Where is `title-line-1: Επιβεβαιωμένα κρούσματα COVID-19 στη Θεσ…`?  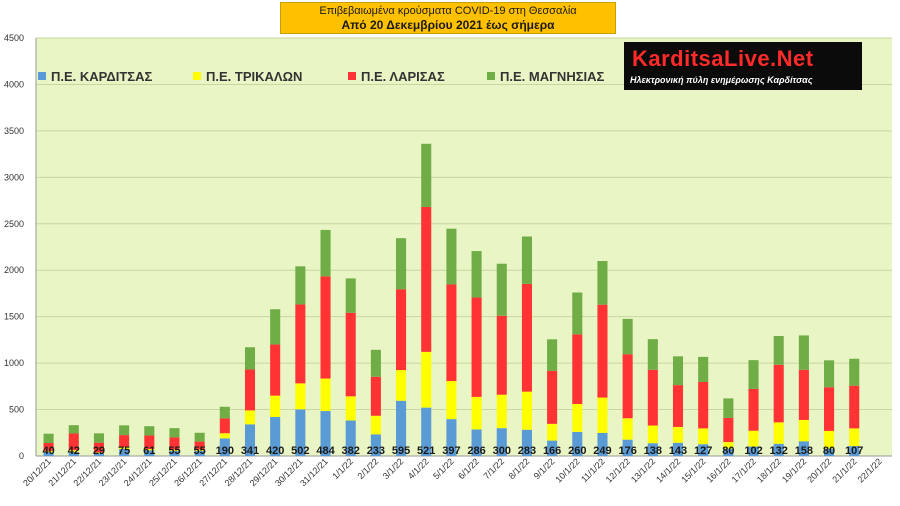 title-line-1: Επιβεβαιωμένα κρούσματα COVID-19 στη Θεσ… is located at coordinates (448, 11).